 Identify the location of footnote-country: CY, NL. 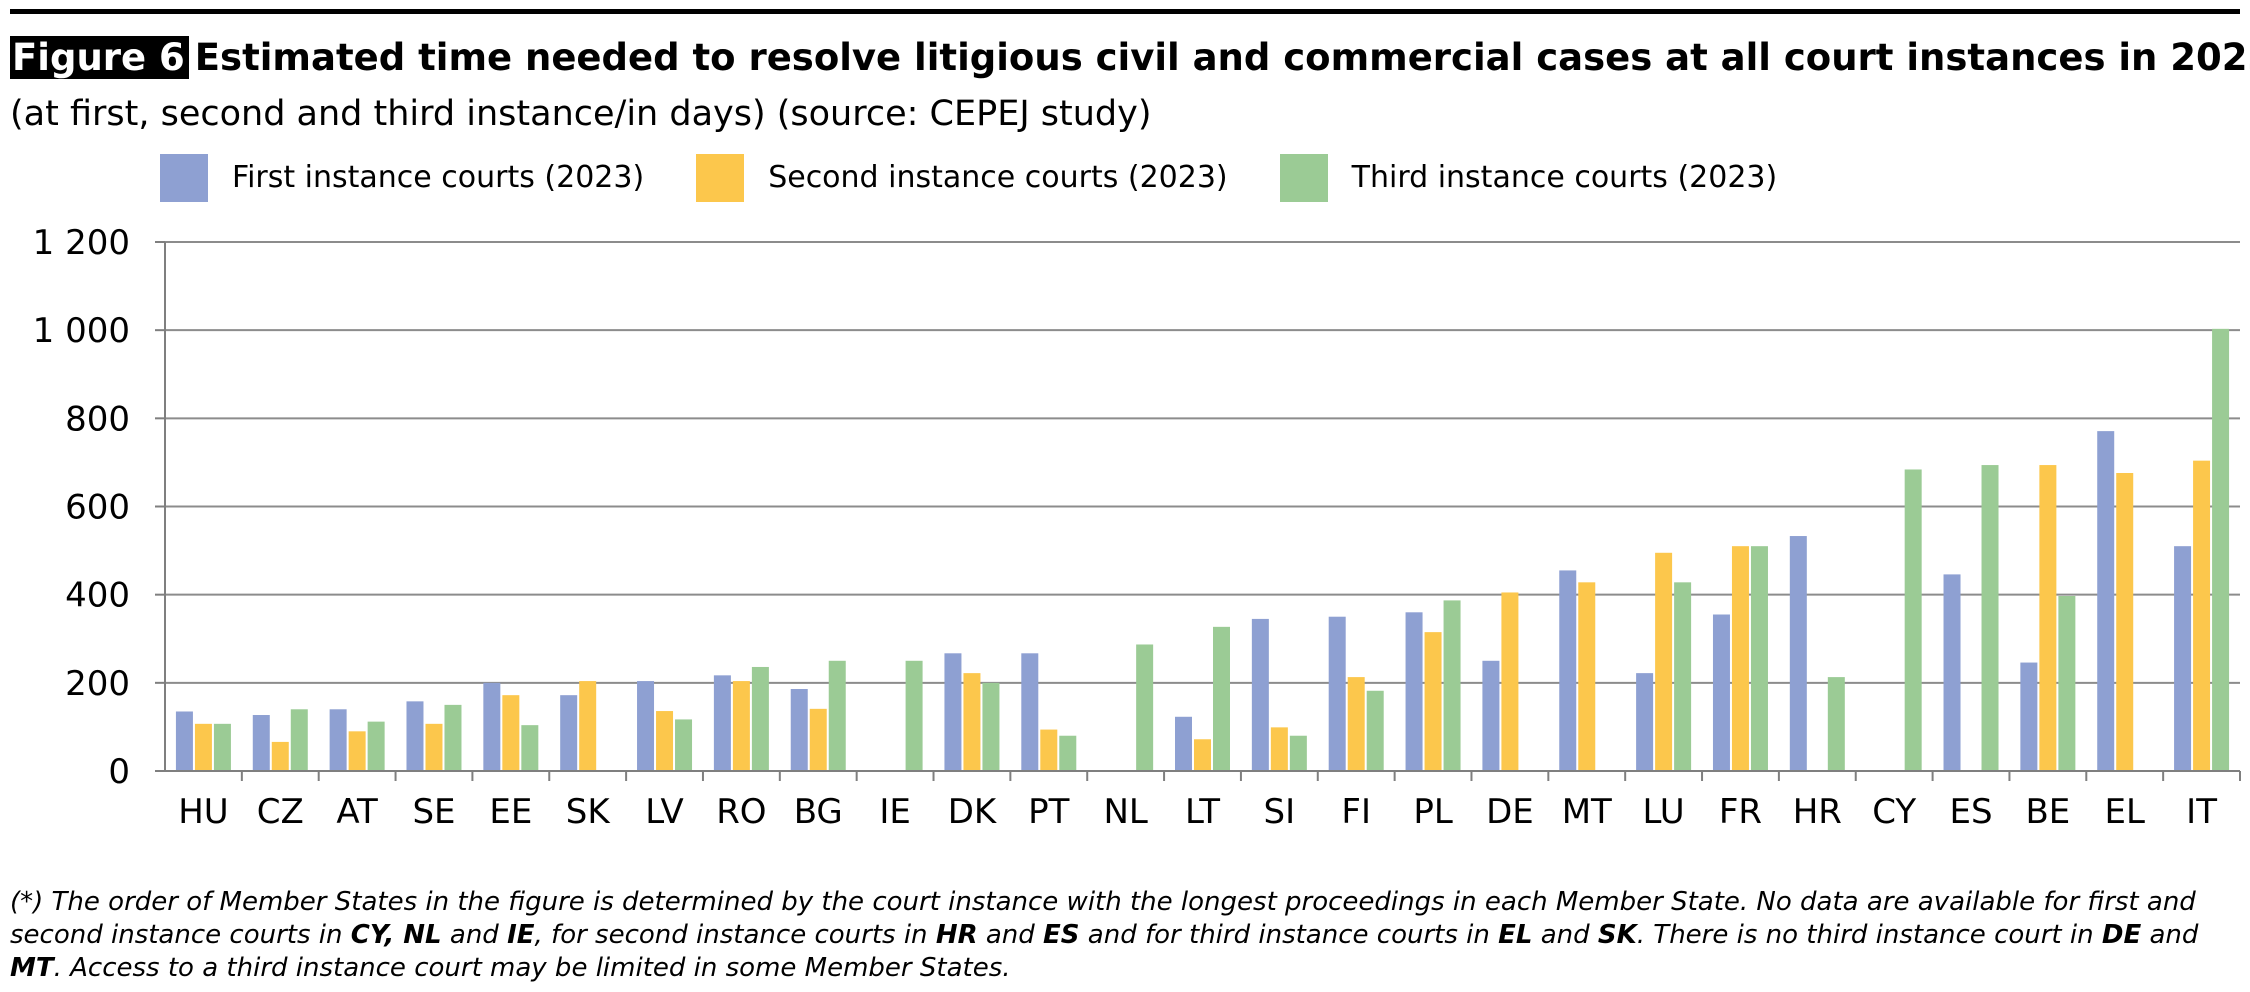
(396, 935).